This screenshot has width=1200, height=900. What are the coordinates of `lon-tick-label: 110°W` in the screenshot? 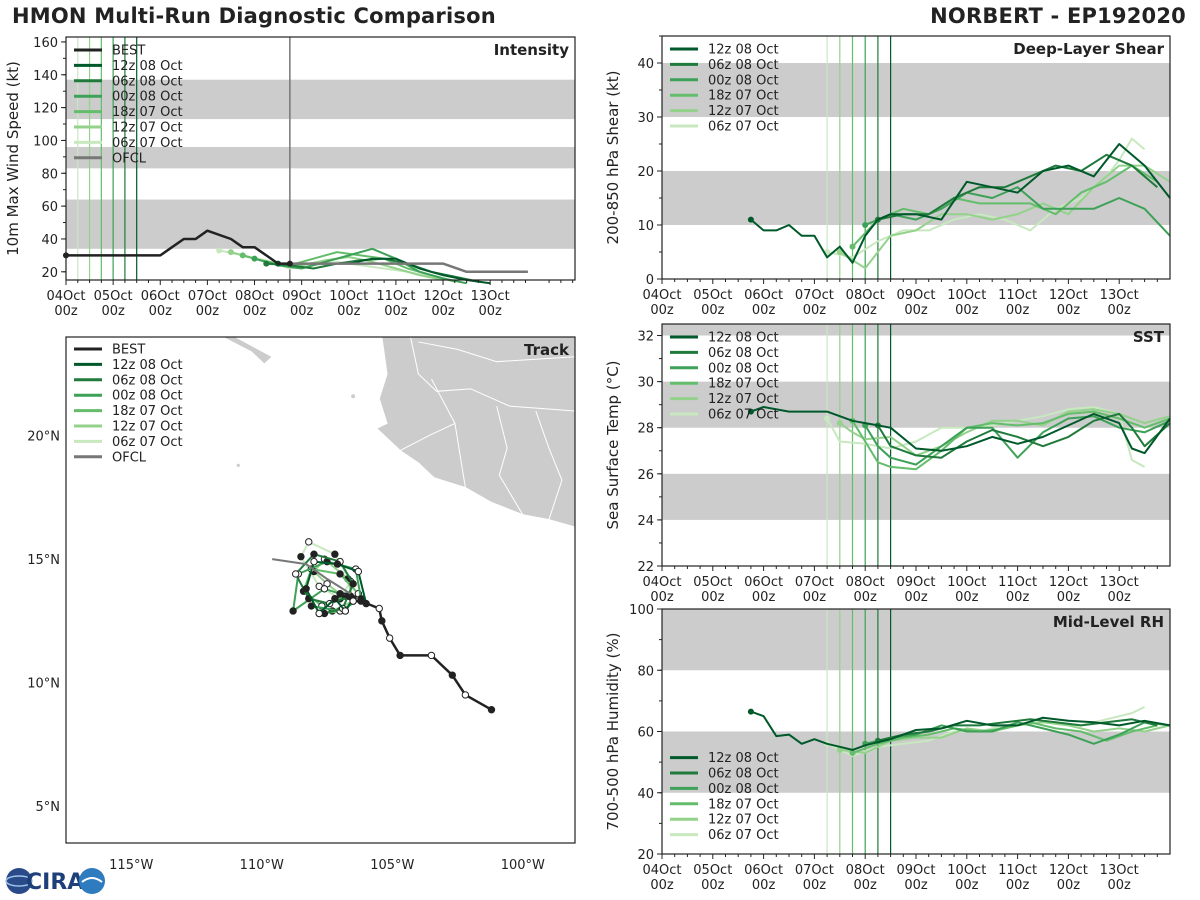 It's located at (262, 865).